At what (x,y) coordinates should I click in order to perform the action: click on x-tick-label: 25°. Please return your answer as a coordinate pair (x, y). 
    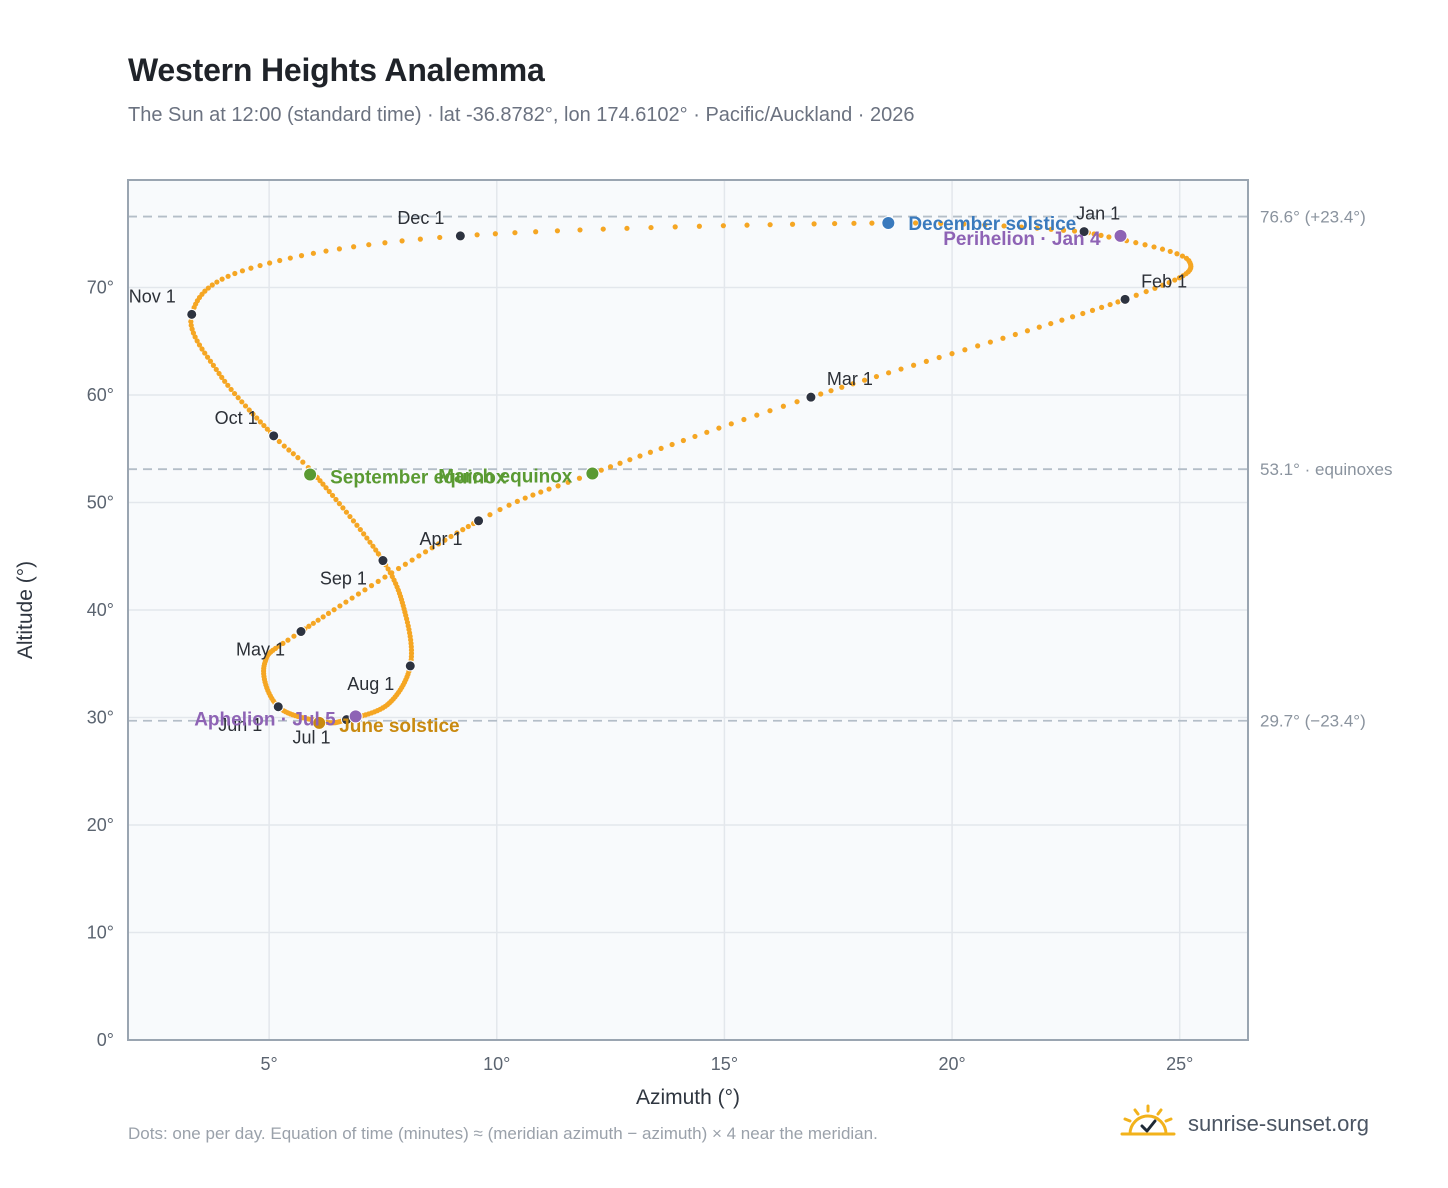
    Looking at the image, I should click on (1179, 1064).